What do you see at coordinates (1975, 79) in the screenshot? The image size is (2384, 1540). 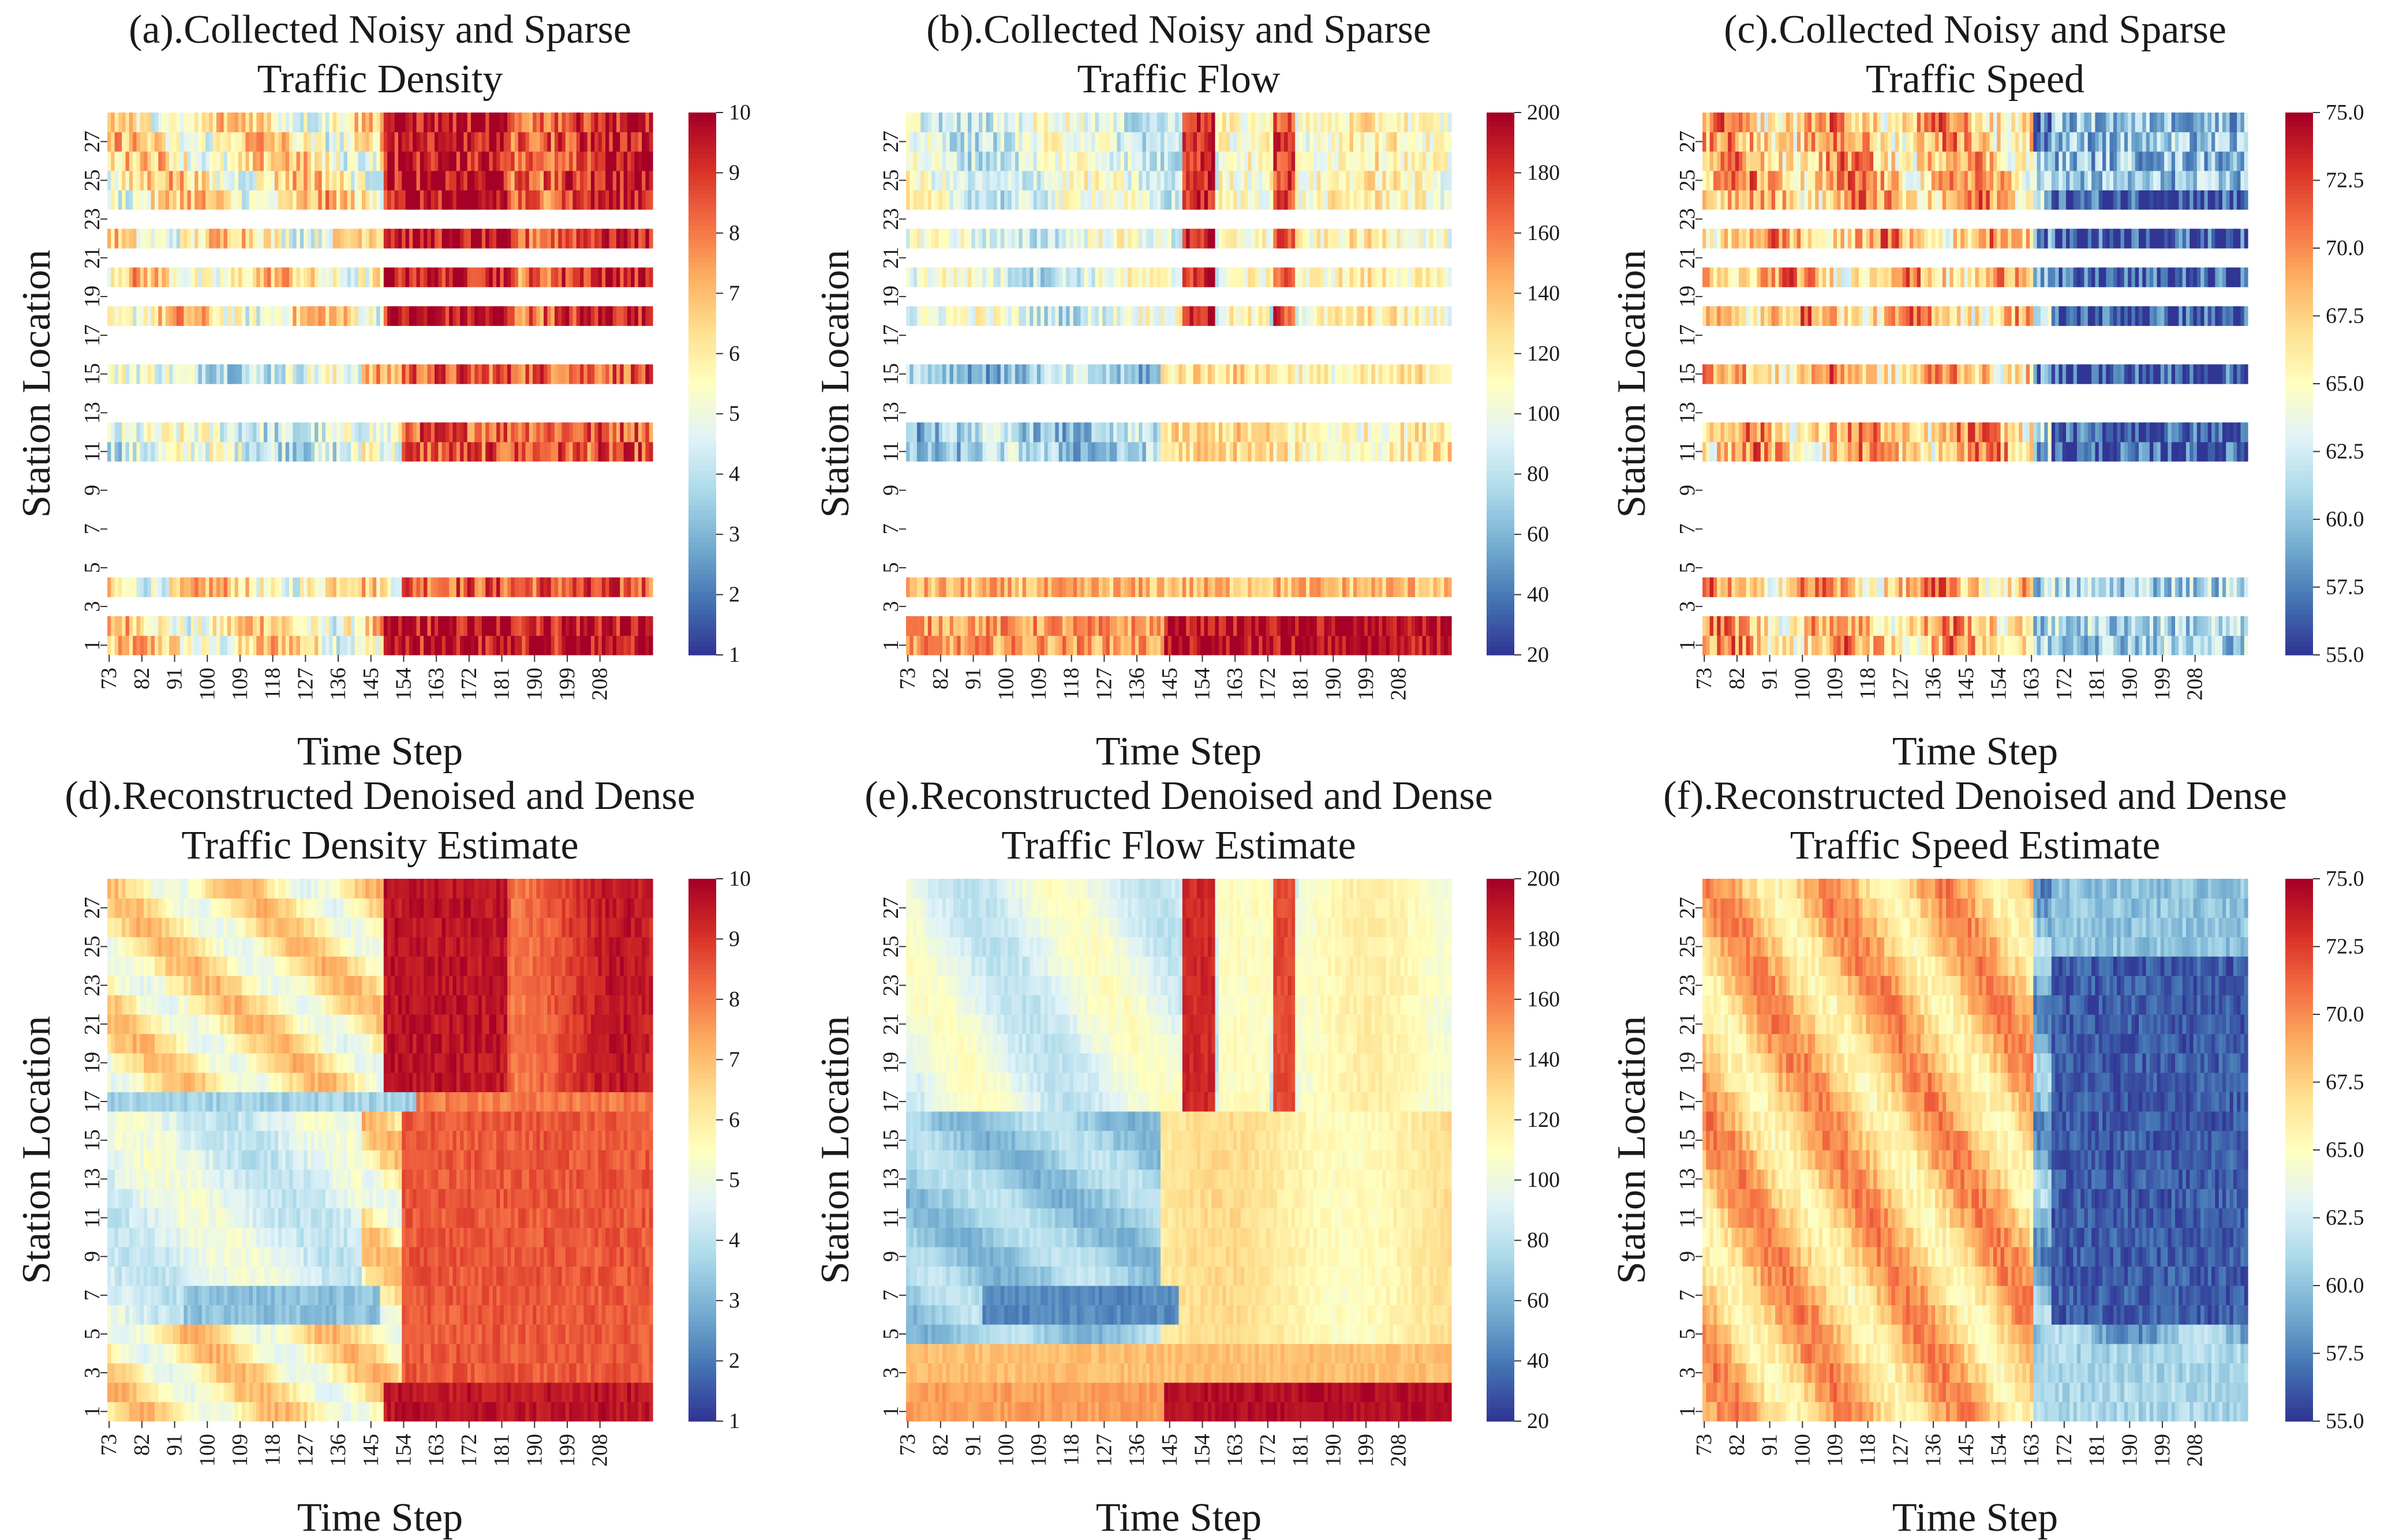 I see `chart-subtitle: Traffic Speed` at bounding box center [1975, 79].